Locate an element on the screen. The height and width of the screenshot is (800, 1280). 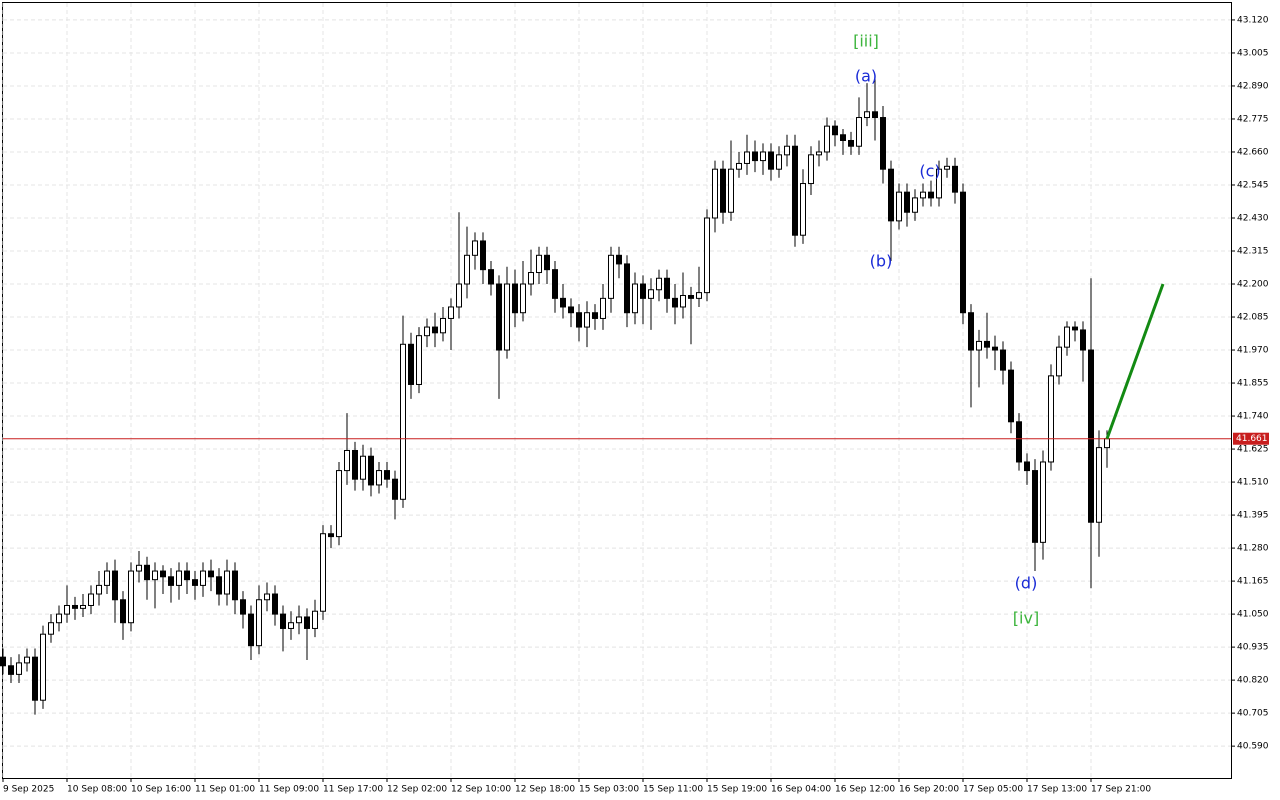
y-tick-label: 41.510 is located at coordinates (1253, 483).